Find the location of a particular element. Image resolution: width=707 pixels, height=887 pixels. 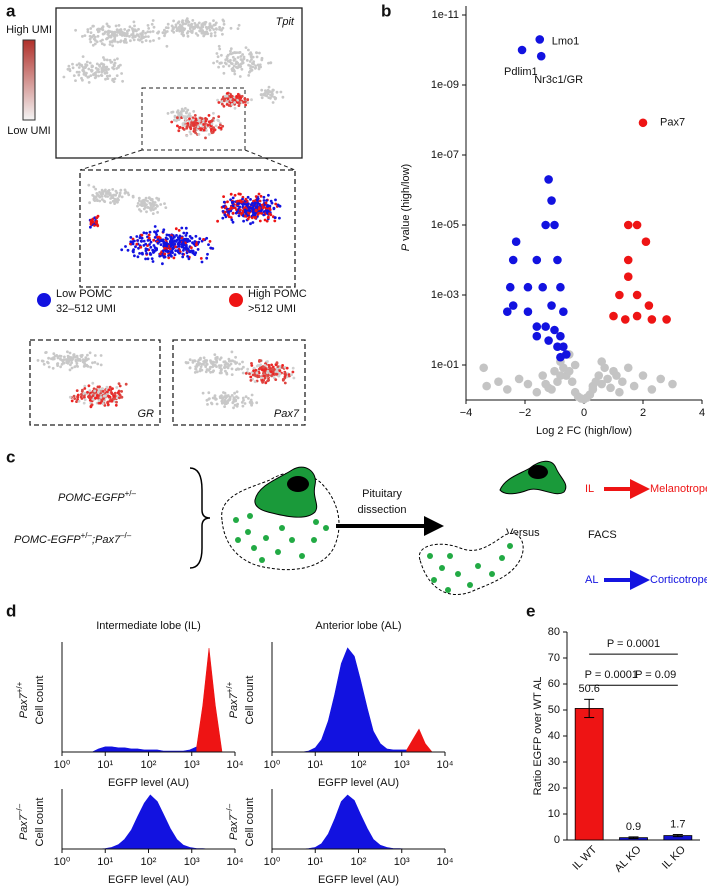

p-value: P = 0.0001 is located at coordinates (633, 644).